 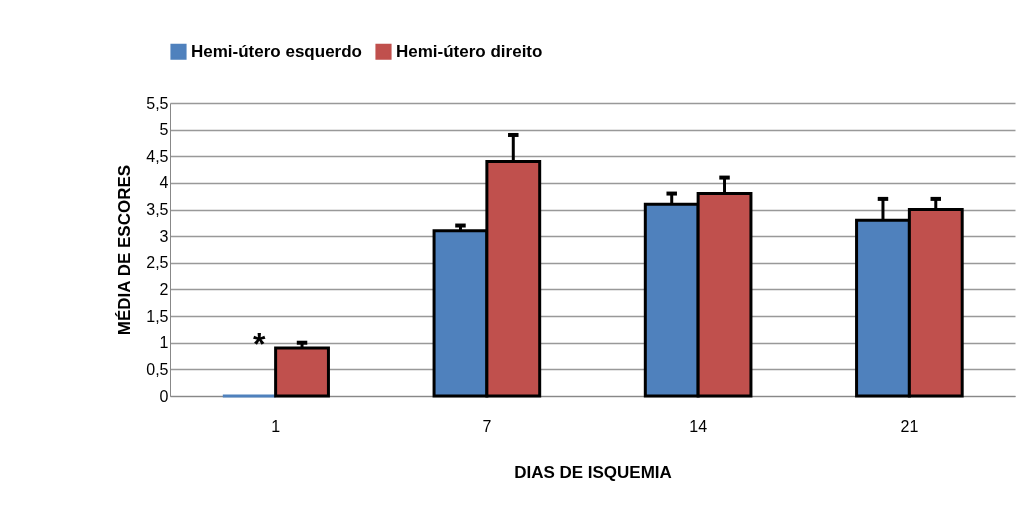 I want to click on y-tick-label: 0,5, so click(x=157, y=369).